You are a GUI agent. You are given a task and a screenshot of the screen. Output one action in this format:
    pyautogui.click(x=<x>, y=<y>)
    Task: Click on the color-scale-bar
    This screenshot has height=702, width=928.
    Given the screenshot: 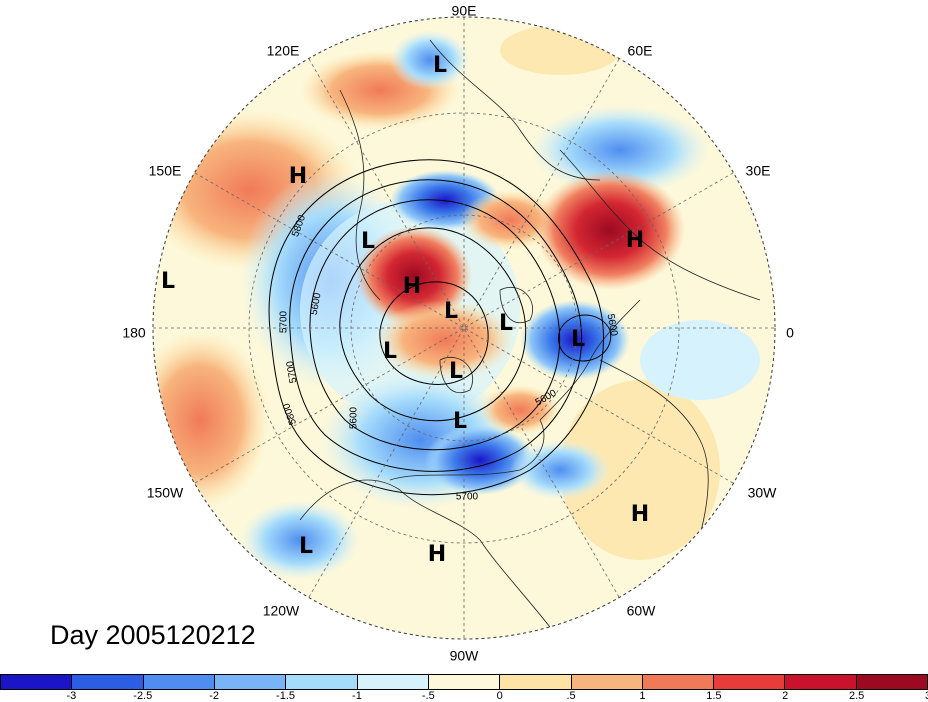 What is the action you would take?
    pyautogui.click(x=464, y=682)
    